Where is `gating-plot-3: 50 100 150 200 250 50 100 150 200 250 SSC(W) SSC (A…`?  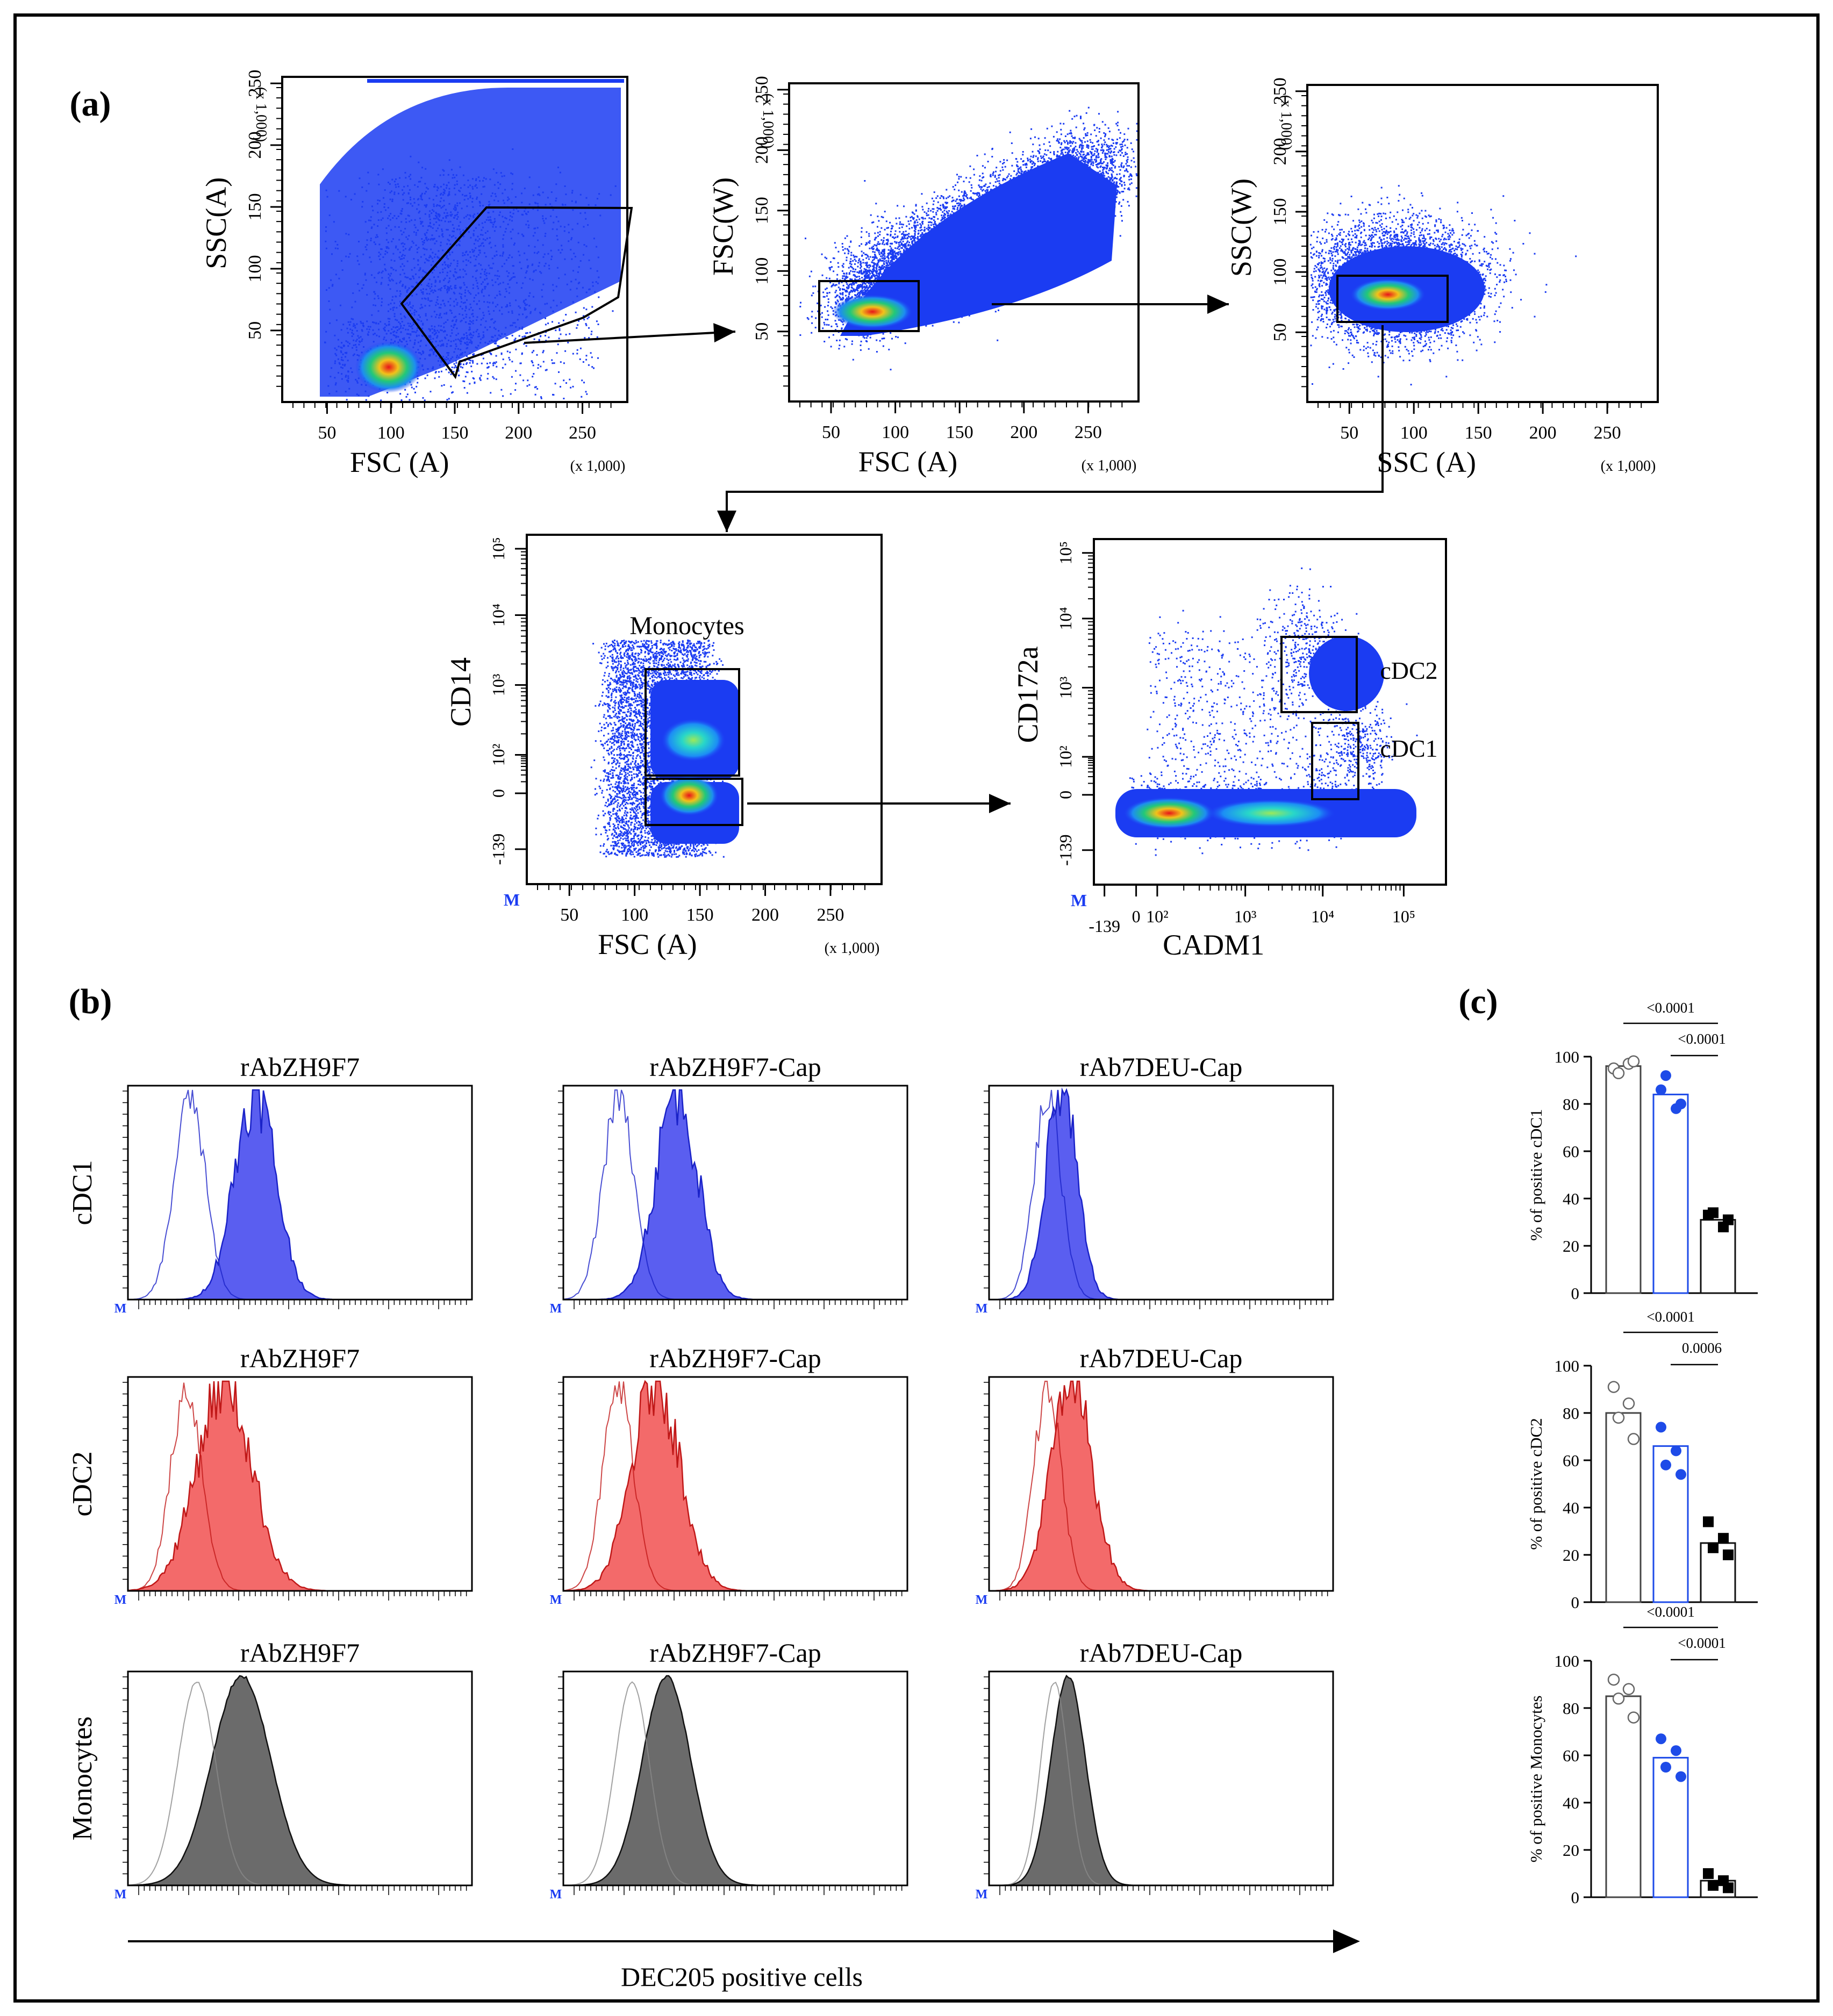 gating-plot-3: 50 100 150 200 250 50 100 150 200 250 SSC(W) SSC (A… is located at coordinates (1442, 277).